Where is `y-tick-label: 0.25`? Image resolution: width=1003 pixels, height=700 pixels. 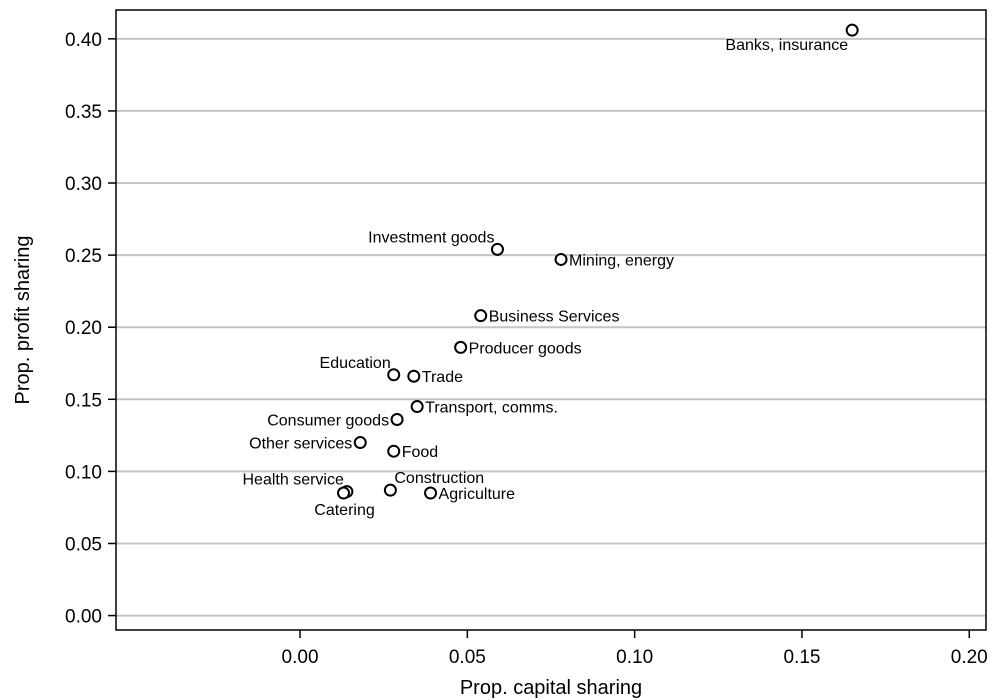 y-tick-label: 0.25 is located at coordinates (83, 256).